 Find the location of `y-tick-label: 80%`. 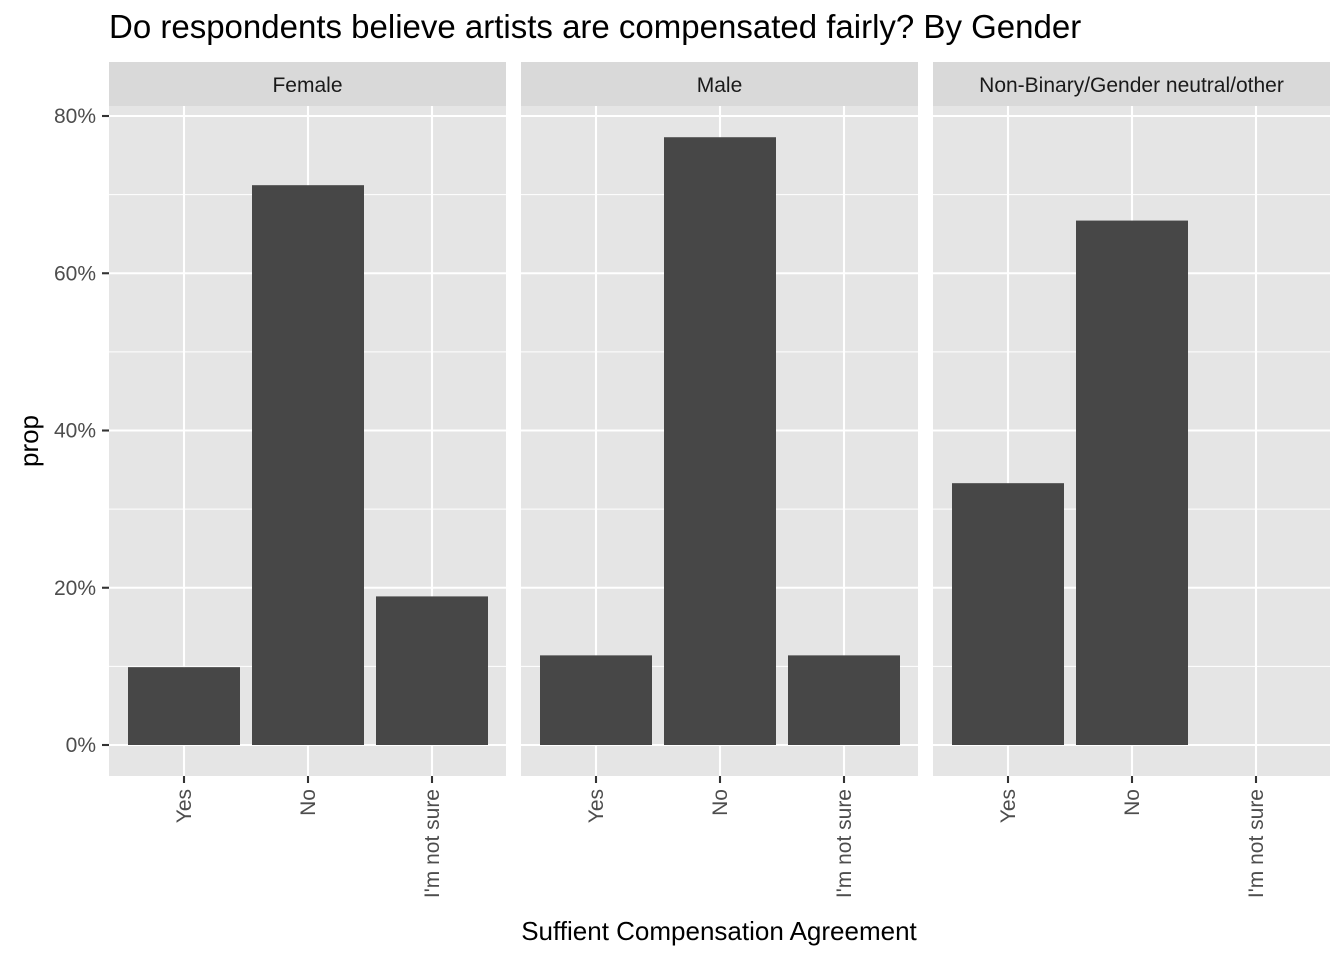

y-tick-label: 80% is located at coordinates (75, 116).